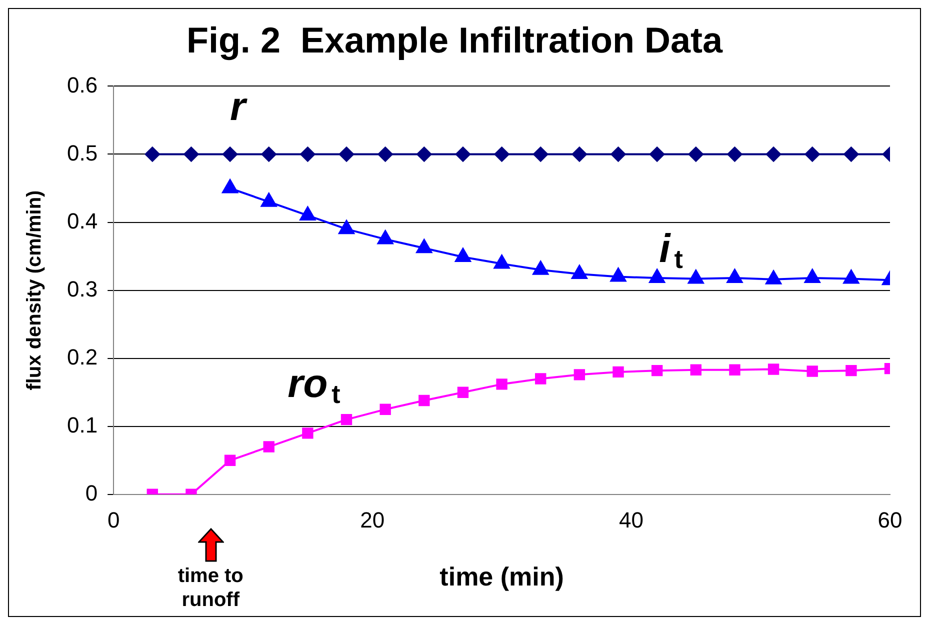 Image resolution: width=929 pixels, height=625 pixels. I want to click on x-tick-label: 20, so click(372, 520).